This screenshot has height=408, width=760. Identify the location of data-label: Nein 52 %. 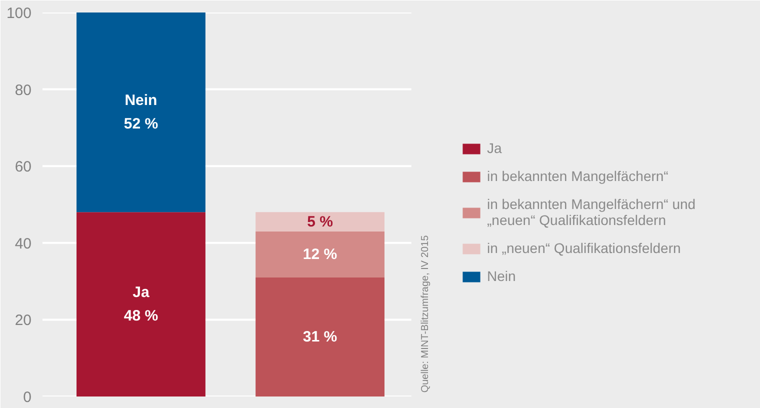
(141, 112).